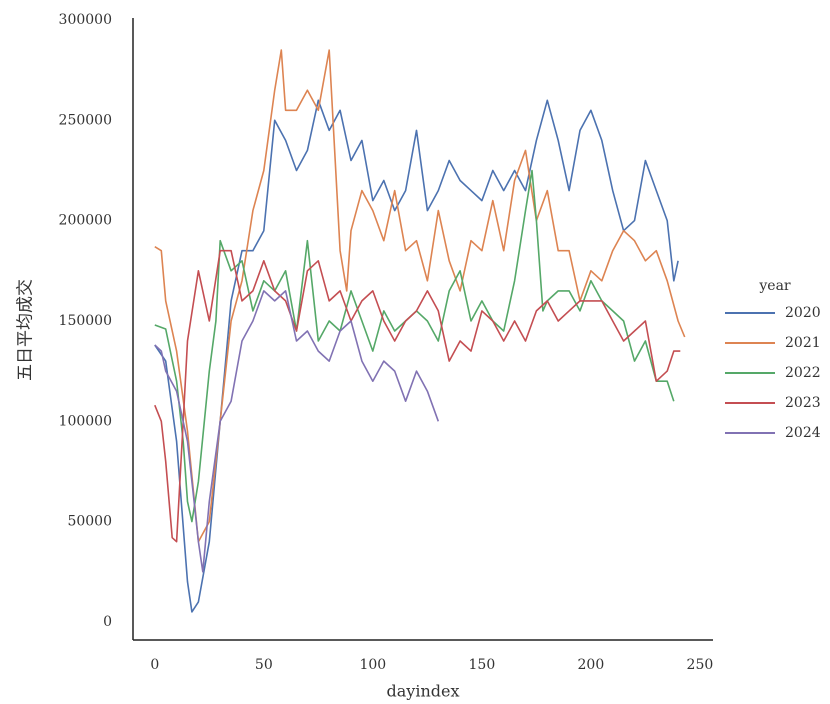 This screenshot has width=830, height=704. I want to click on x-tick-label: 50, so click(264, 665).